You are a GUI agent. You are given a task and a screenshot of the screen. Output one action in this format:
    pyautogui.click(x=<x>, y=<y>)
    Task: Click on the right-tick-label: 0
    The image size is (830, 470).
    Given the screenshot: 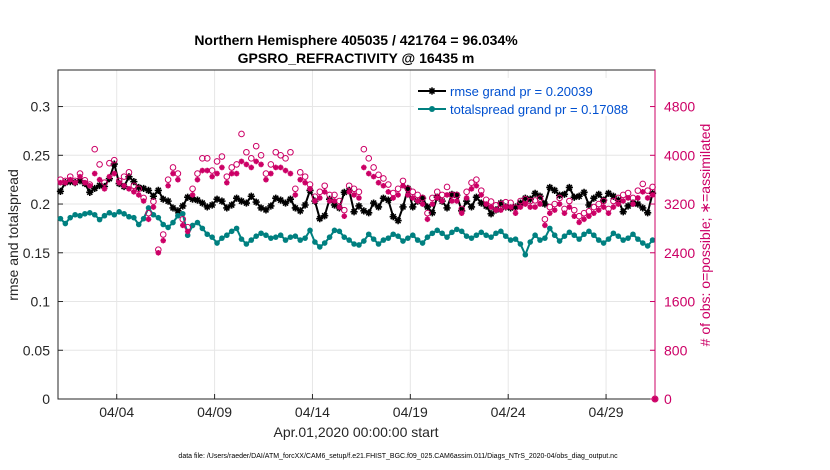 What is the action you would take?
    pyautogui.click(x=668, y=399)
    